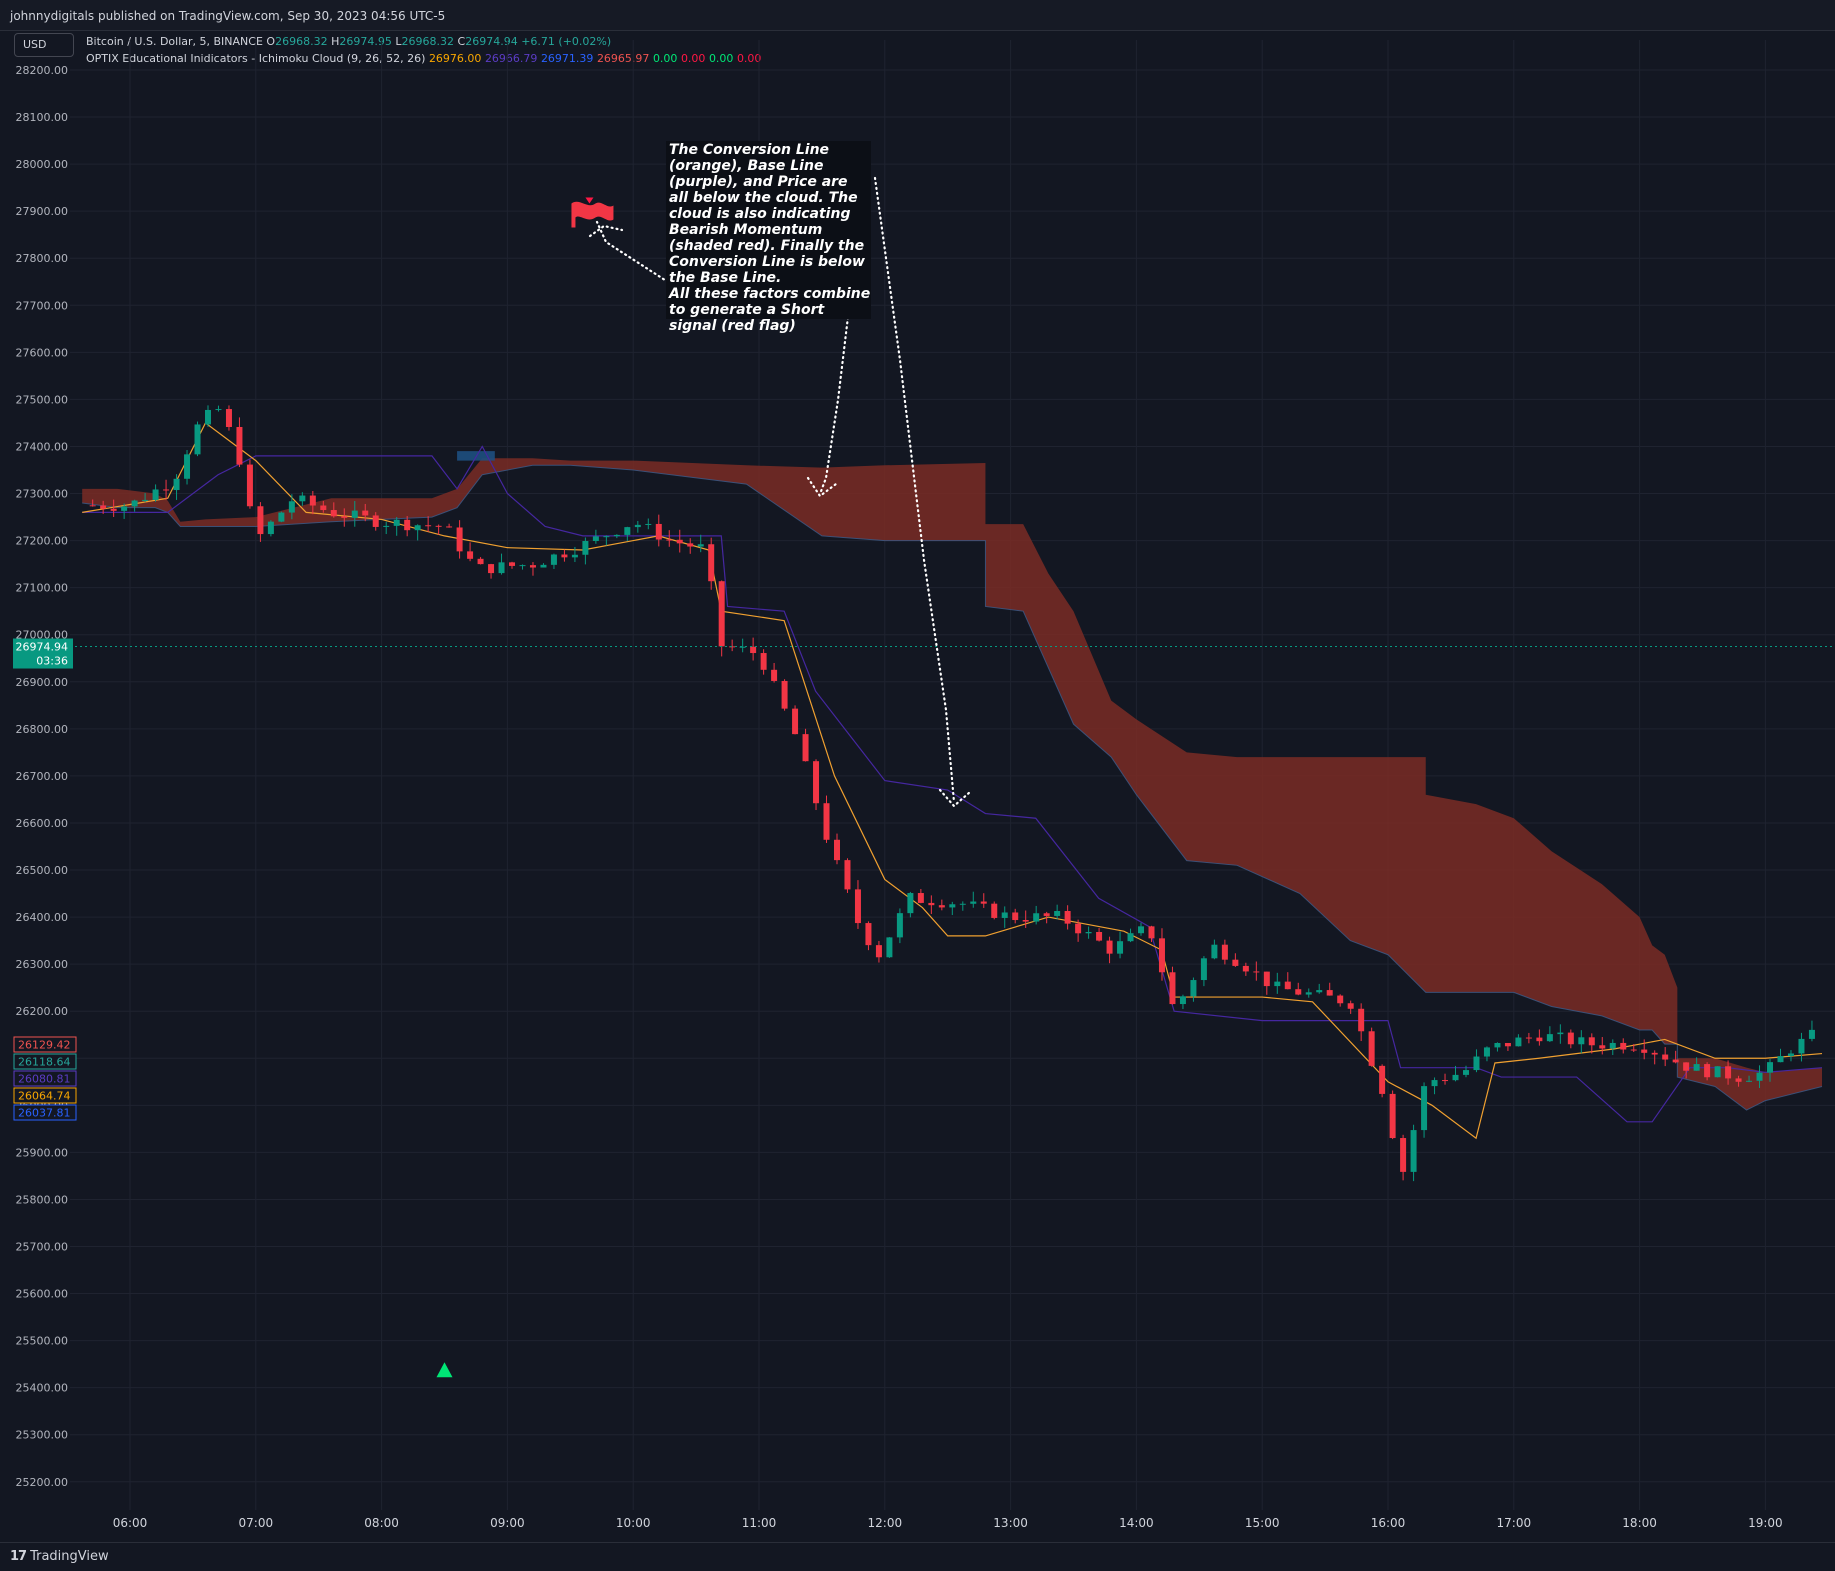  Describe the element at coordinates (44, 1079) in the screenshot. I see `value-label: 26080.81` at that location.